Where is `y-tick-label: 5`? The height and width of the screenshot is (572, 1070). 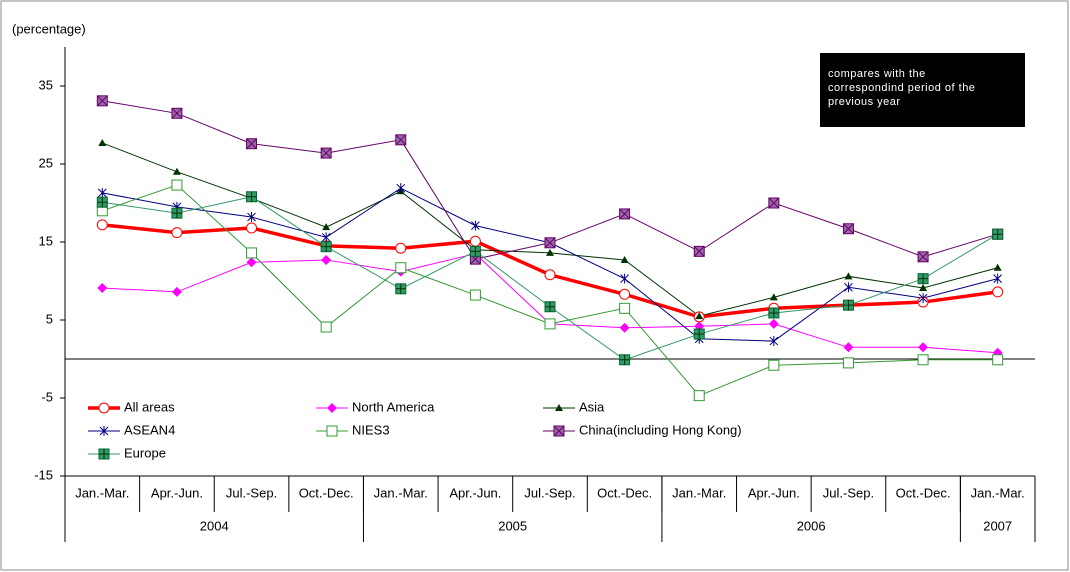 y-tick-label: 5 is located at coordinates (49, 318).